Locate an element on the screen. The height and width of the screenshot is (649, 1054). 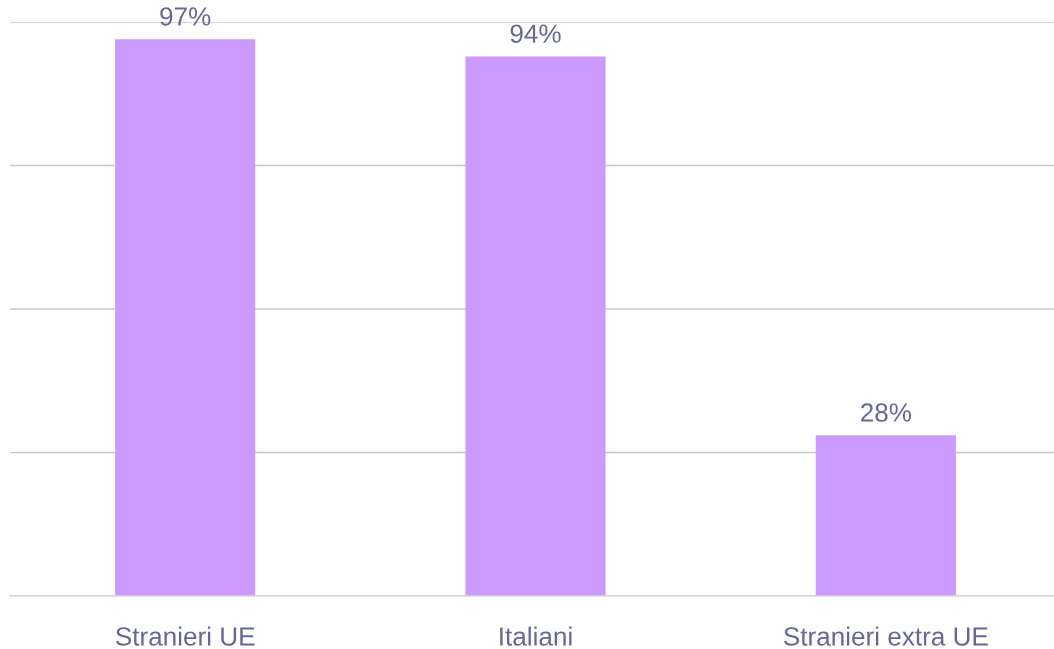
data-label: 97% is located at coordinates (185, 16).